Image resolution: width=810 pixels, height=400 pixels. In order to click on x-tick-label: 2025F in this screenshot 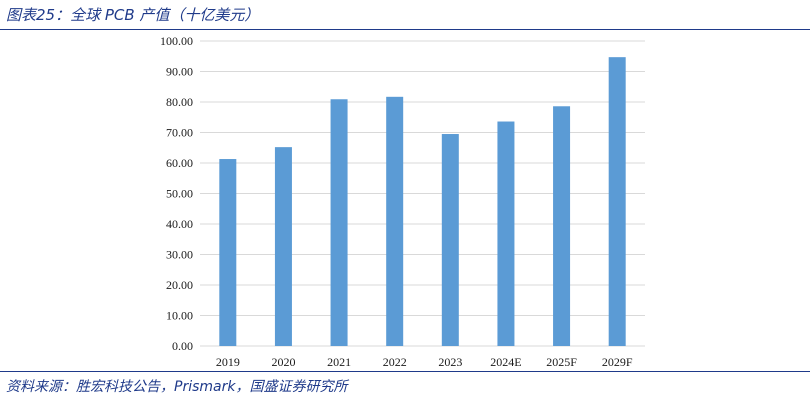, I will do `click(561, 362)`.